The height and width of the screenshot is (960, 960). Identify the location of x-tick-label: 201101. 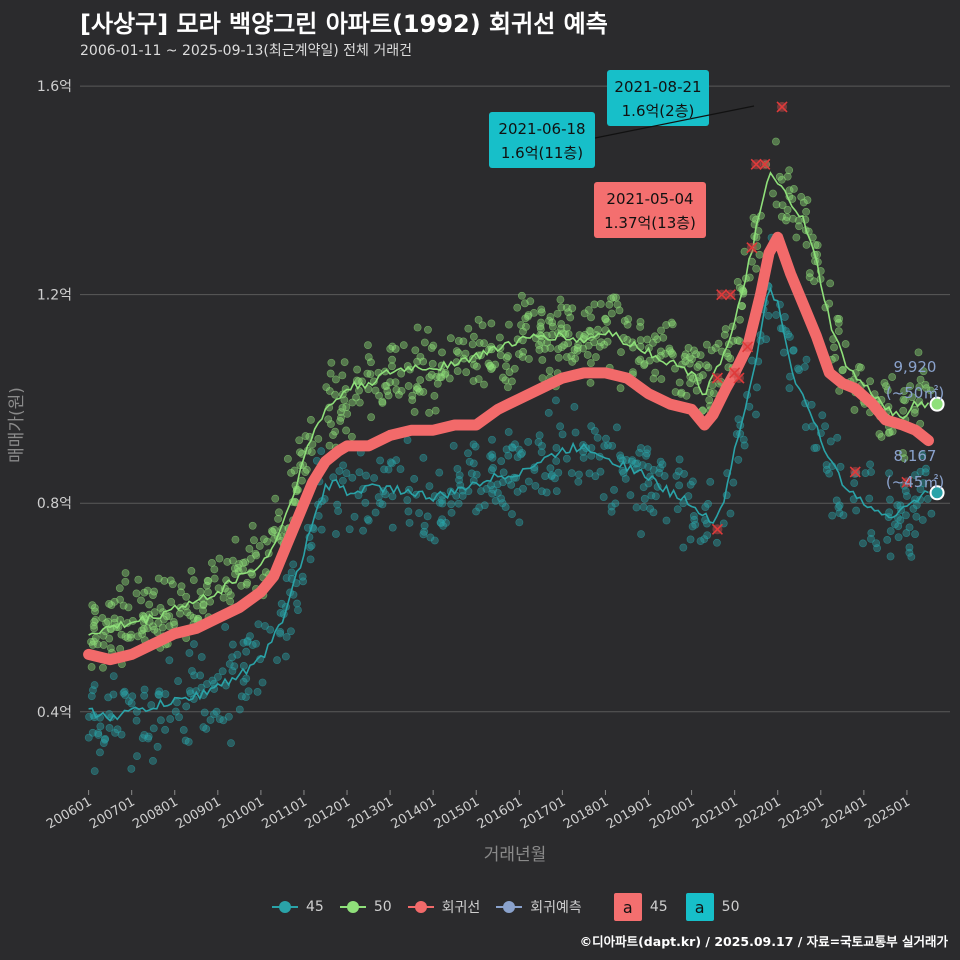
(284, 813).